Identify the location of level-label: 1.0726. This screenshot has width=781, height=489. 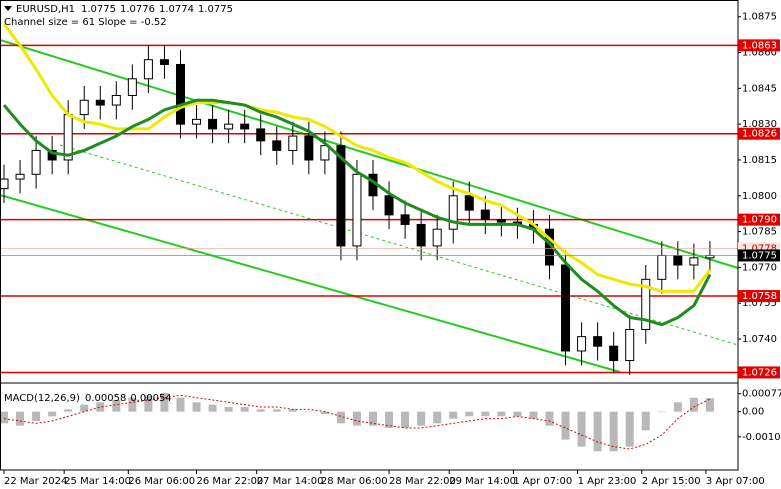
(759, 372).